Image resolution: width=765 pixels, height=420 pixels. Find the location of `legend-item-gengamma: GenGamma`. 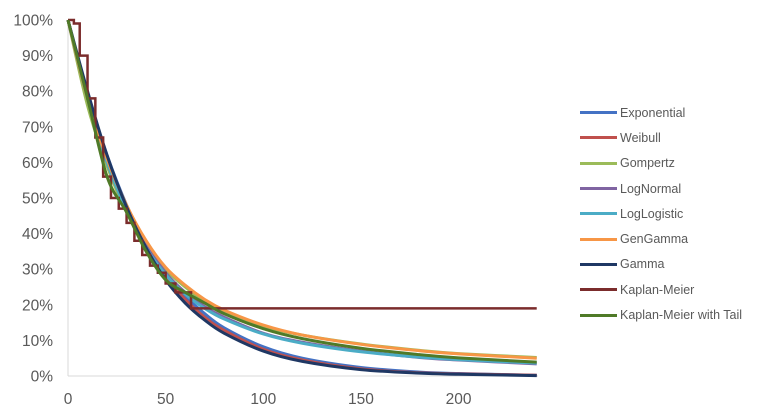

legend-item-gengamma: GenGamma is located at coordinates (661, 238).